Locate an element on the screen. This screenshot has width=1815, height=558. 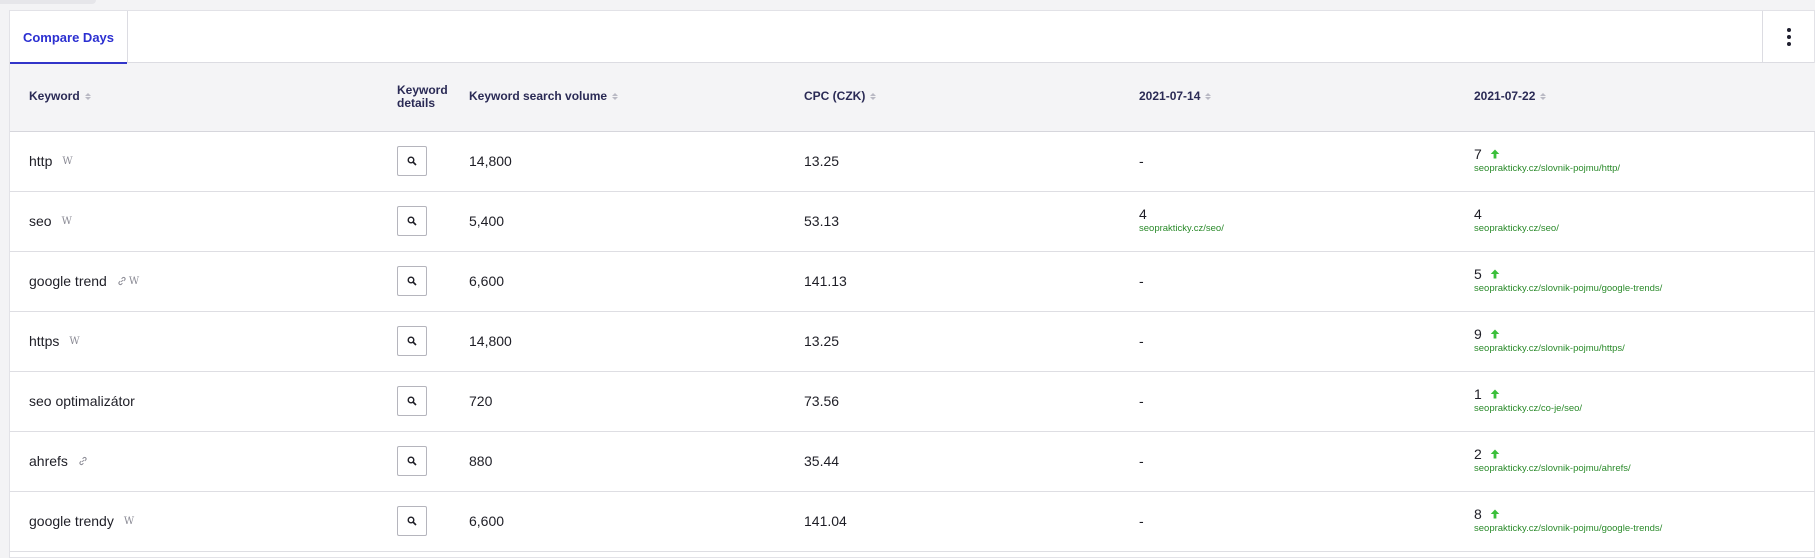
cpc-cell: 13.25 is located at coordinates (822, 341).